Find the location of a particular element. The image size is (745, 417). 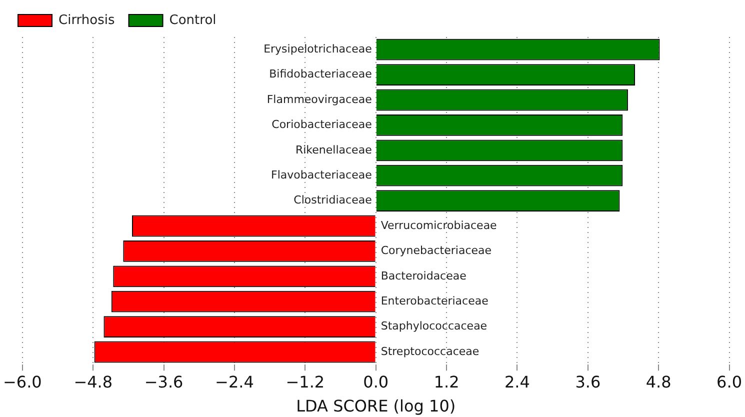

x-tick-label: −2.4 is located at coordinates (234, 382).